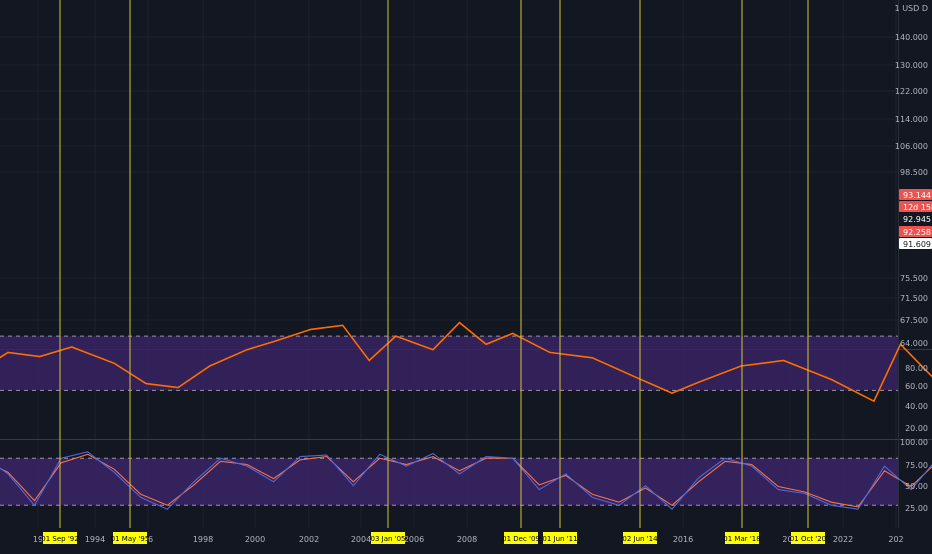  I want to click on date-marker-label: 01 Jun '11, so click(559, 539).